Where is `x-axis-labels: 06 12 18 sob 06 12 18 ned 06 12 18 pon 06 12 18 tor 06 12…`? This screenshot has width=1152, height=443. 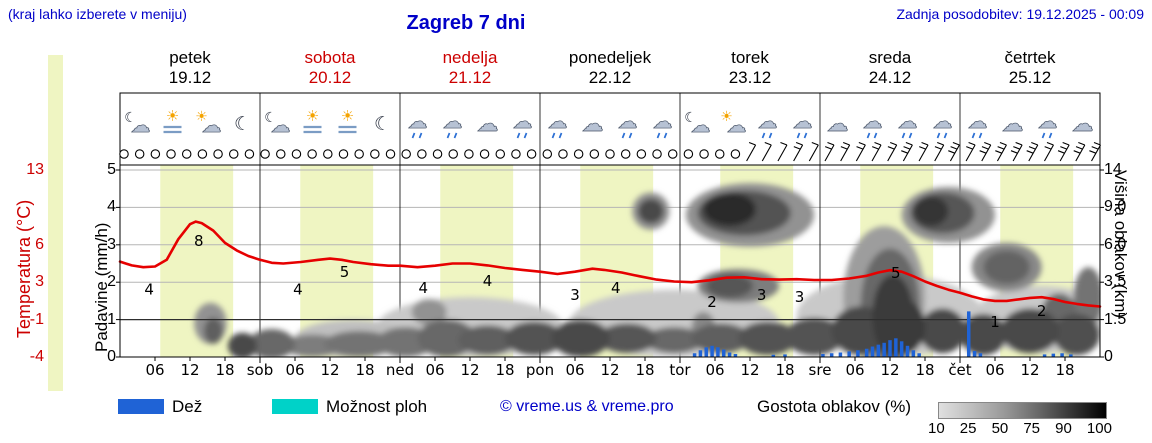 x-axis-labels: 06 12 18 sob 06 12 18 ned 06 12 18 pon 06 12 18 tor 06 12… is located at coordinates (610, 368).